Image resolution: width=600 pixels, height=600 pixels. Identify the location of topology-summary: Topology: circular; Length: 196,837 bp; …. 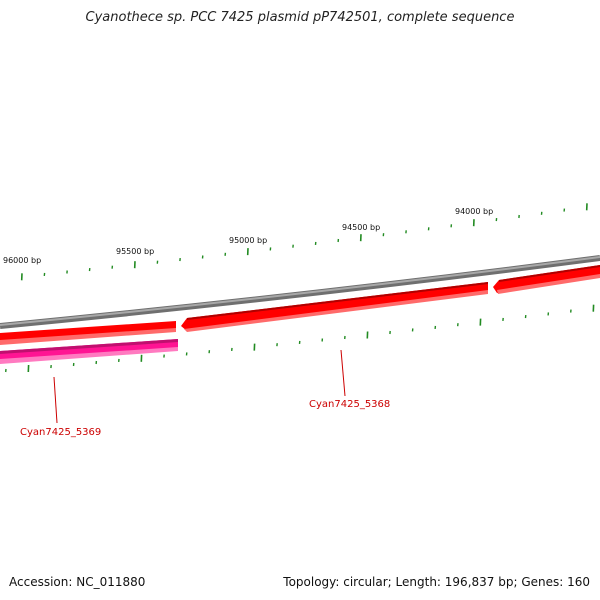
(436, 582).